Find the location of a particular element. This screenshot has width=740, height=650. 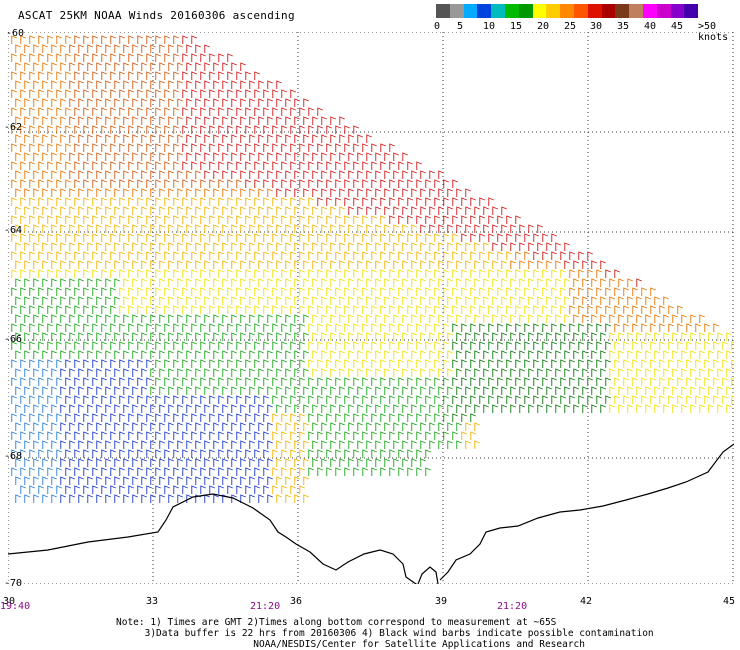

legend-label: 35 is located at coordinates (623, 26).